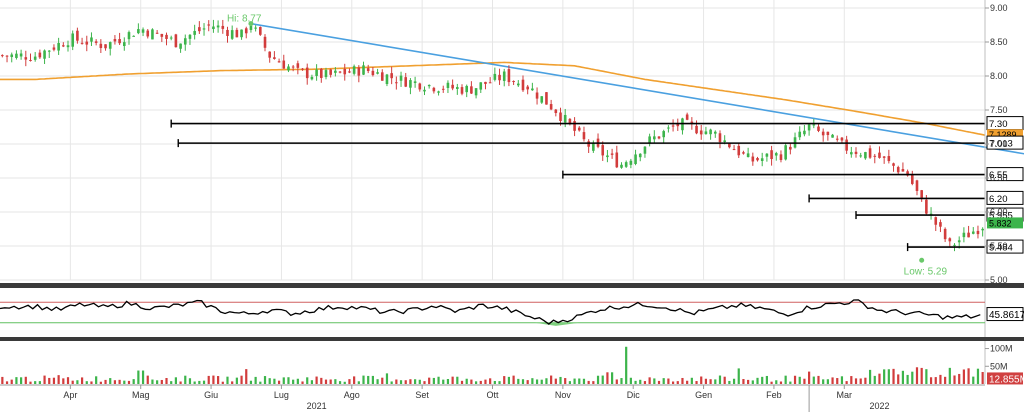 Image resolution: width=1024 pixels, height=412 pixels. I want to click on rsi-path, so click(490, 312).